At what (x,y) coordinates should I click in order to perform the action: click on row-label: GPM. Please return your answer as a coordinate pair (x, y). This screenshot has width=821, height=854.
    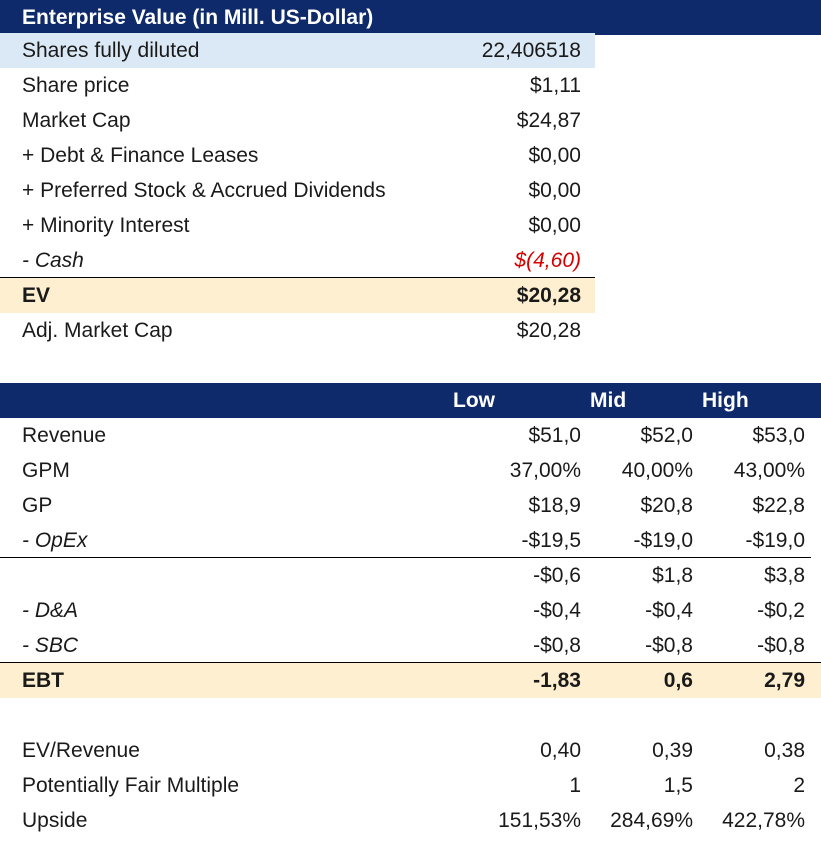
    Looking at the image, I should click on (46, 470).